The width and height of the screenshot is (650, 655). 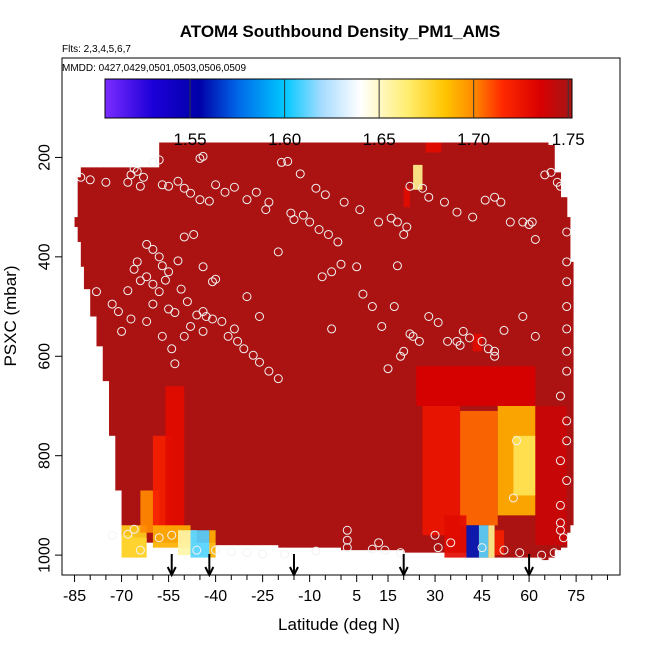 What do you see at coordinates (121, 596) in the screenshot?
I see `x-tick-label: -70` at bounding box center [121, 596].